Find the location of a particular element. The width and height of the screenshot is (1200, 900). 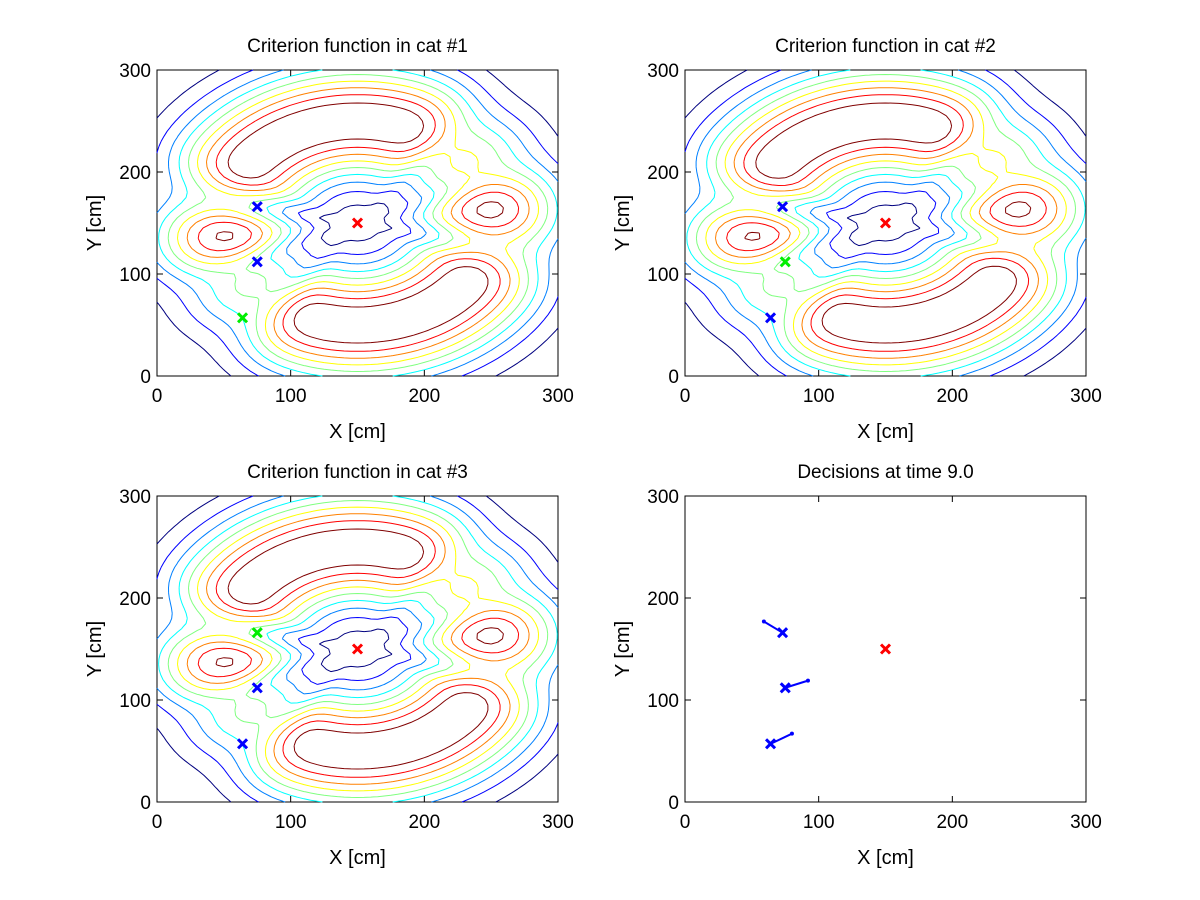

subplot-title: Decisions at time 9.0 is located at coordinates (885, 472).